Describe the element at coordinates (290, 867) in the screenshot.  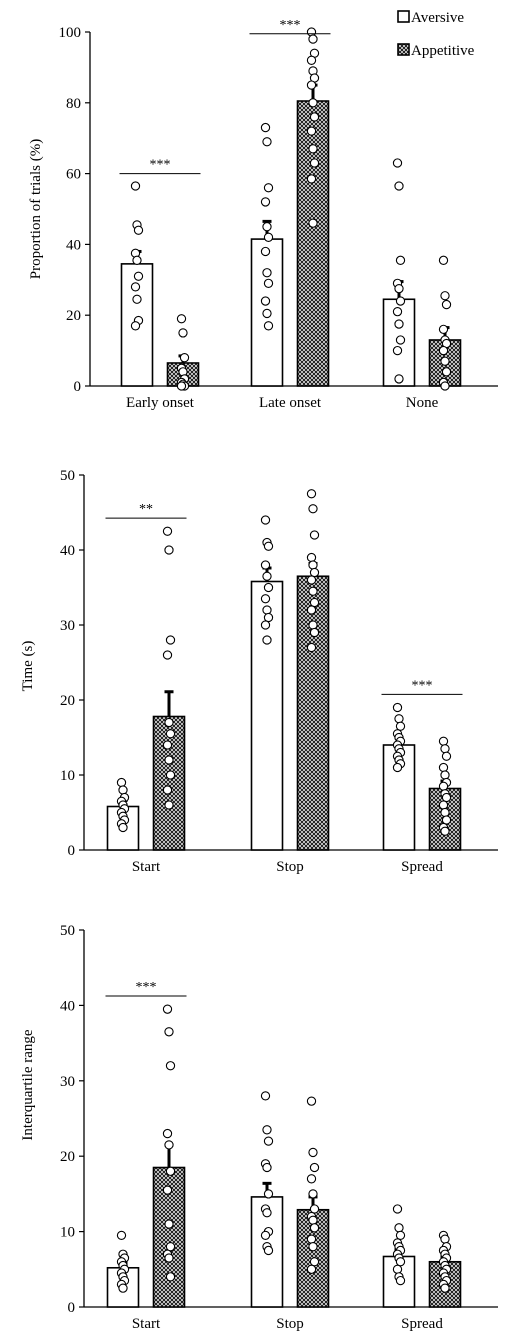
I see `x-tick-label: Stop` at that location.